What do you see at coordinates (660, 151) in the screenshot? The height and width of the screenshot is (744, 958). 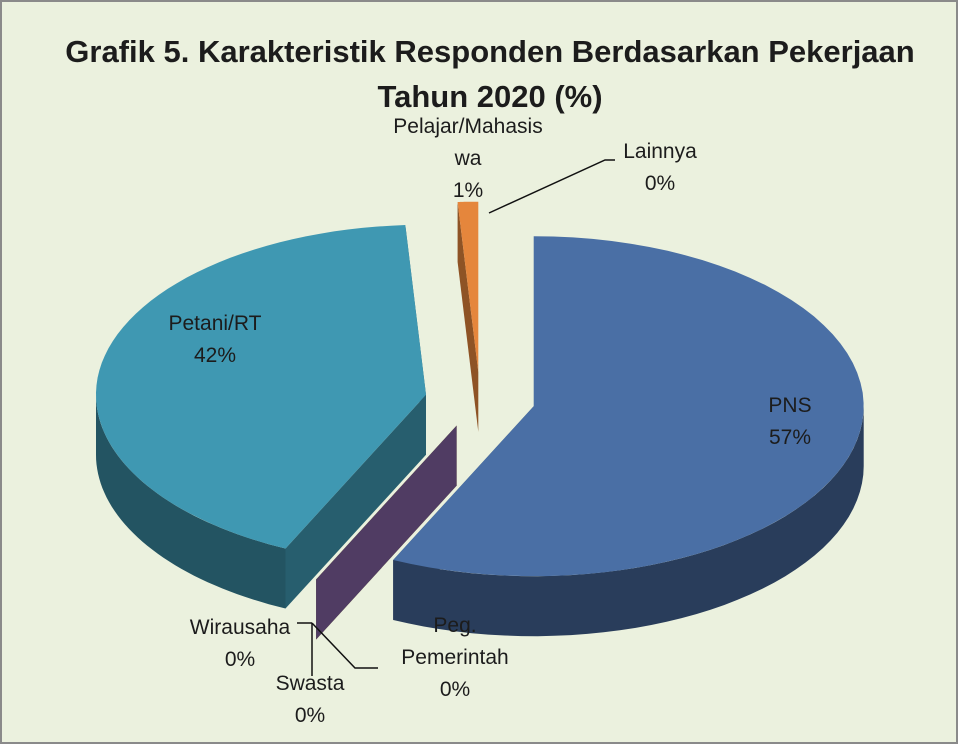 I see `data-label-category: Lainnya` at bounding box center [660, 151].